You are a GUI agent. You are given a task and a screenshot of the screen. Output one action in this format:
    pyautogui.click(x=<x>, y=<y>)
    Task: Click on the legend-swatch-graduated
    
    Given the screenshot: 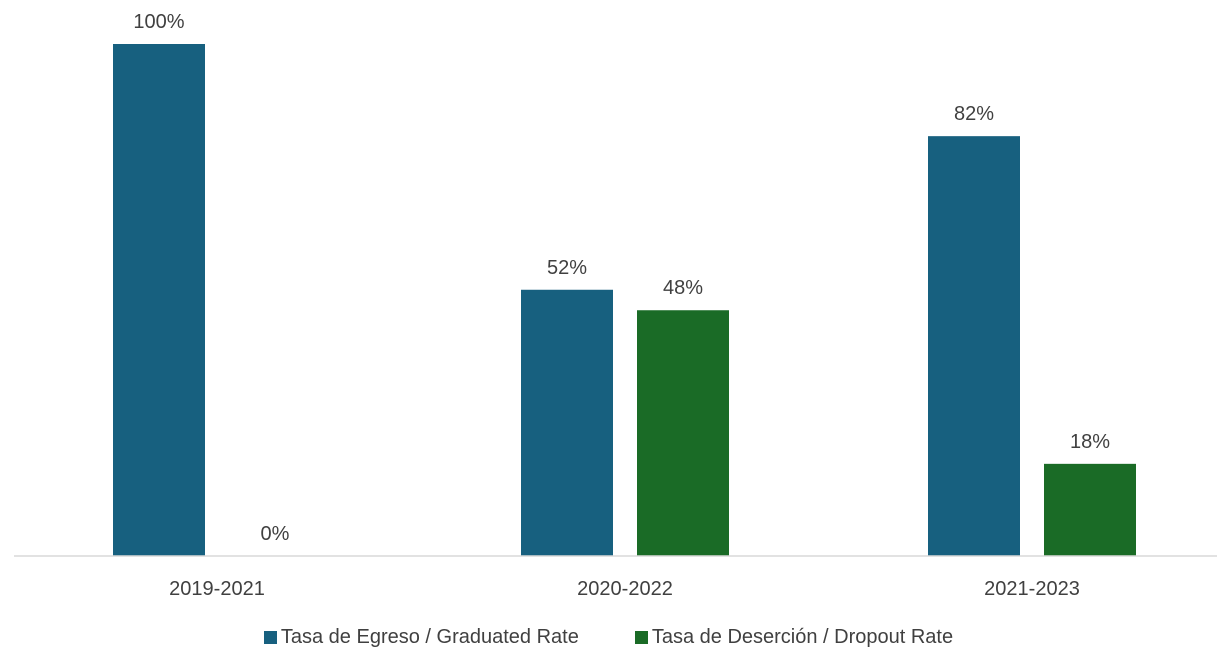 What is the action you would take?
    pyautogui.click(x=270, y=637)
    